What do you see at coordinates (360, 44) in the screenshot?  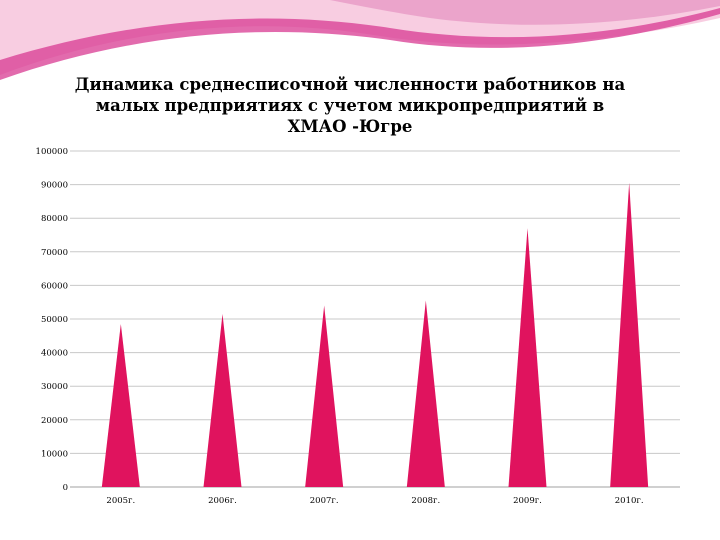 I see `swoosh-shape-dark` at bounding box center [360, 44].